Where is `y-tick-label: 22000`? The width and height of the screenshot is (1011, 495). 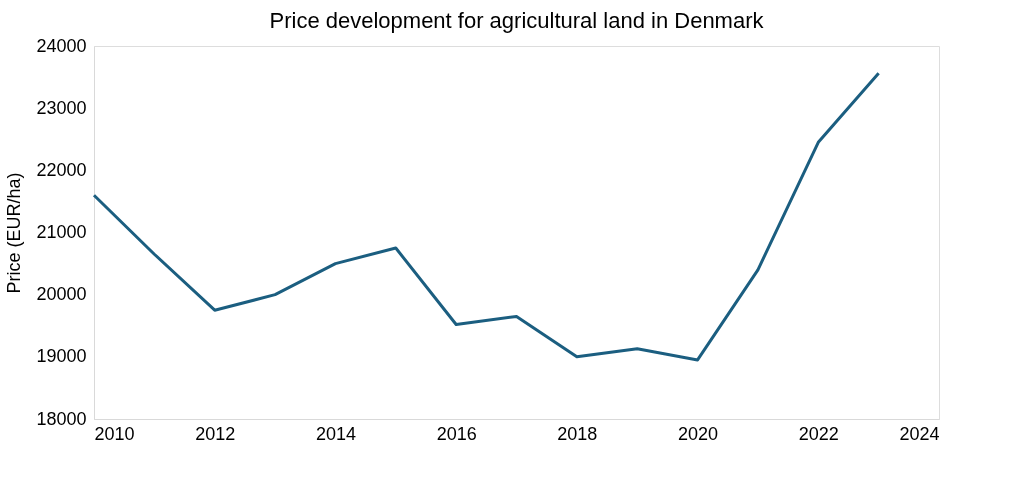 y-tick-label: 22000 is located at coordinates (61, 169).